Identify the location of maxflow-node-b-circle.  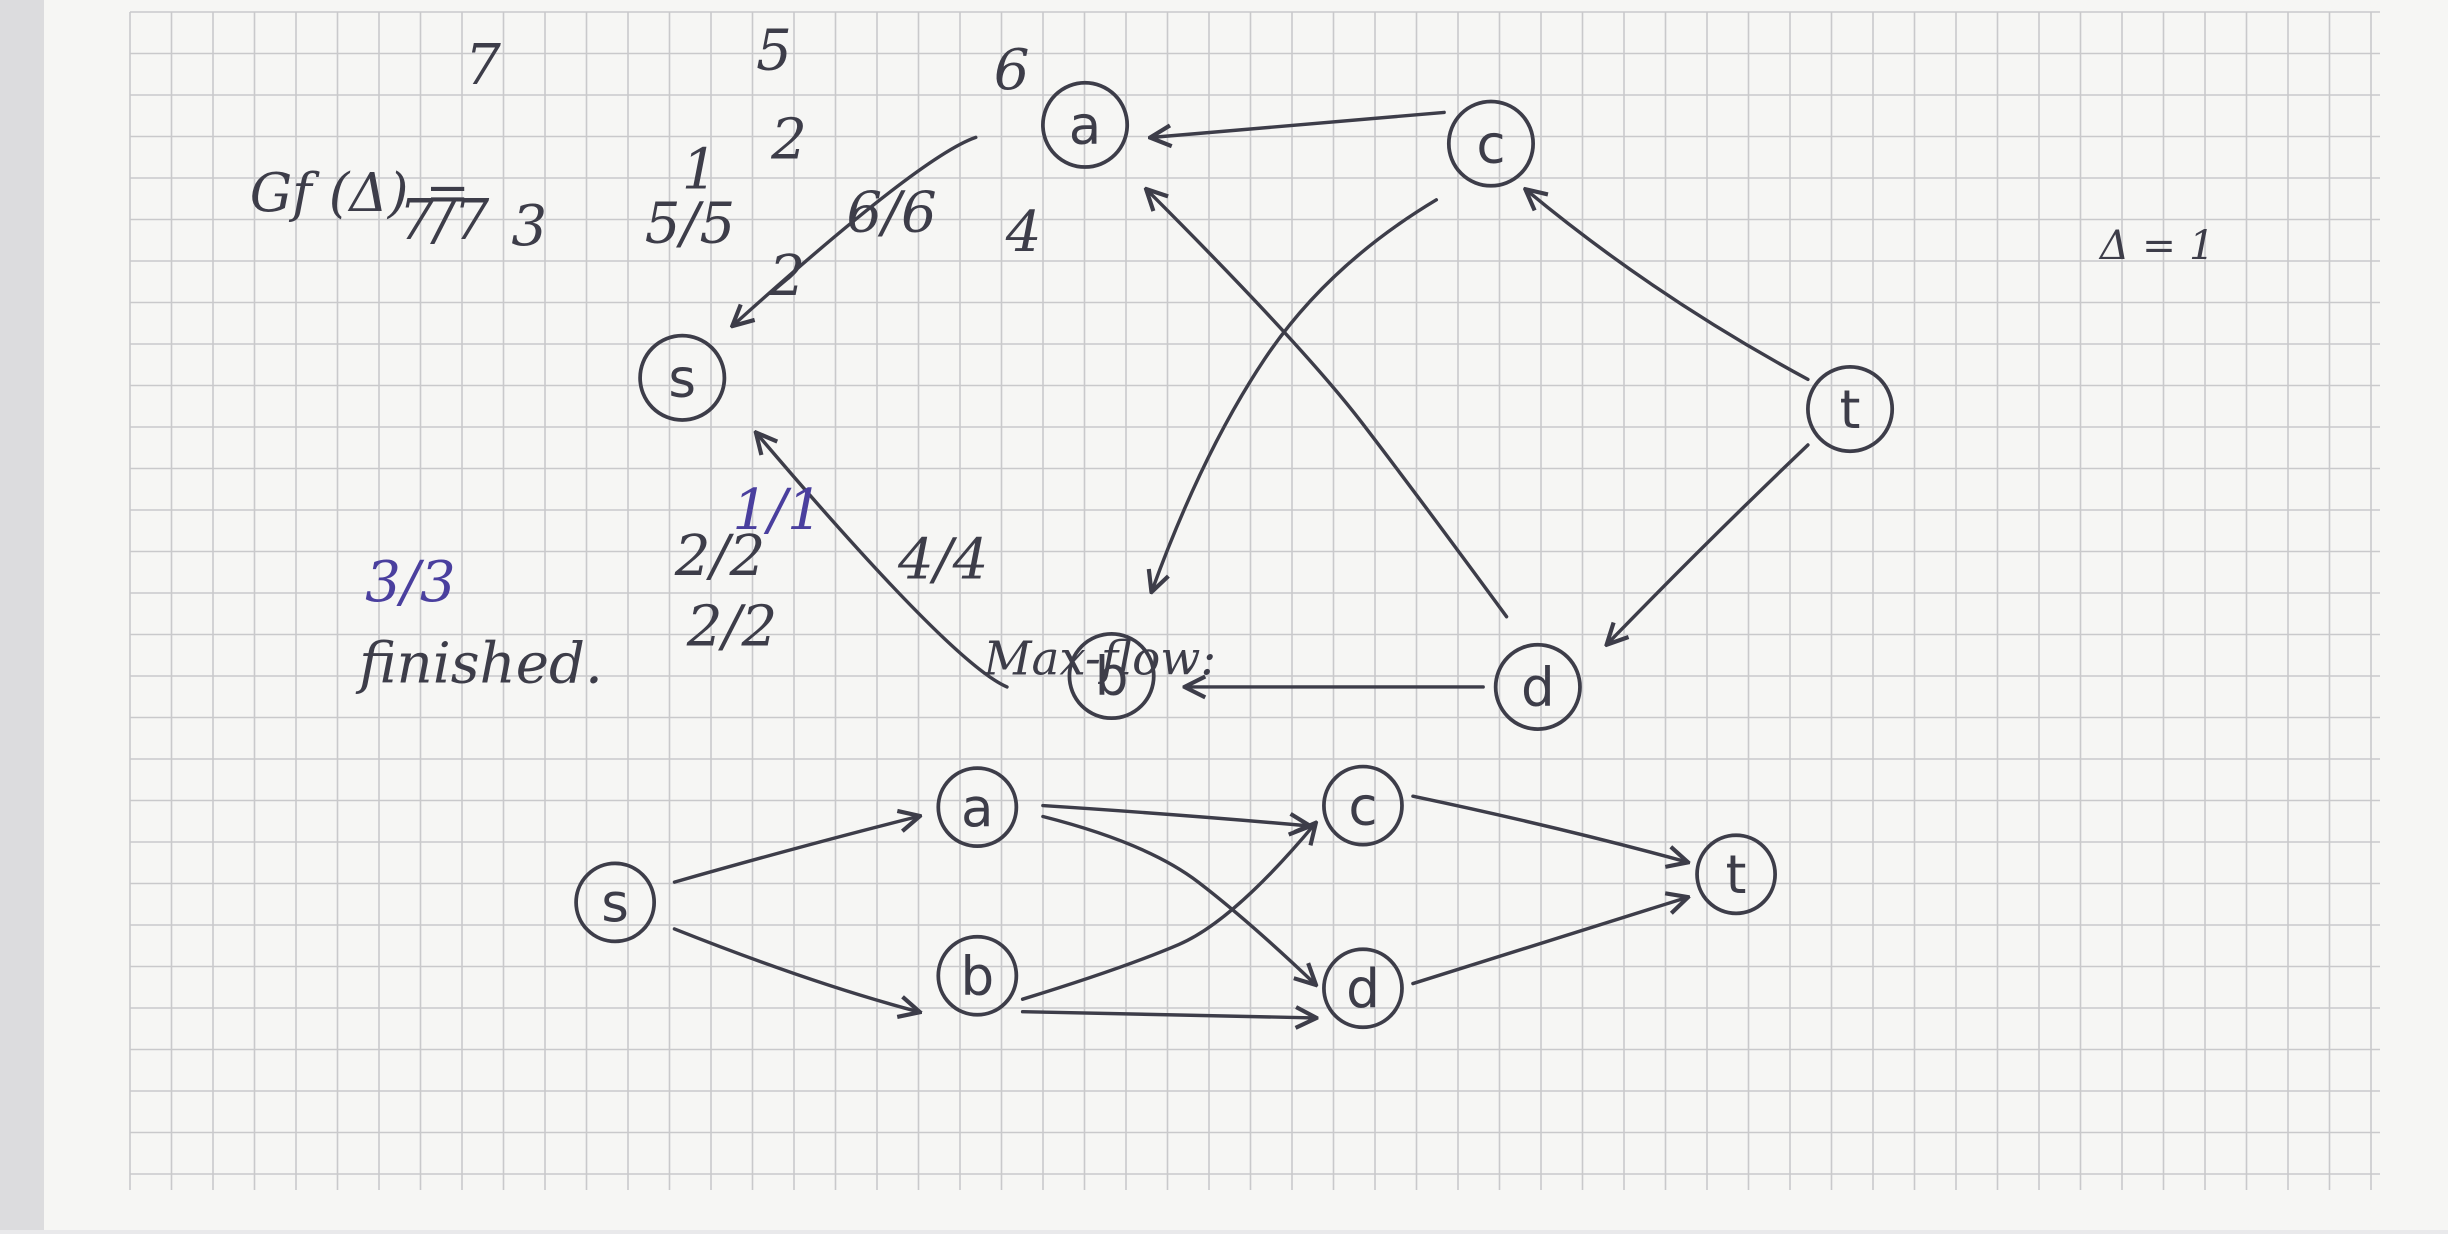
(977, 975).